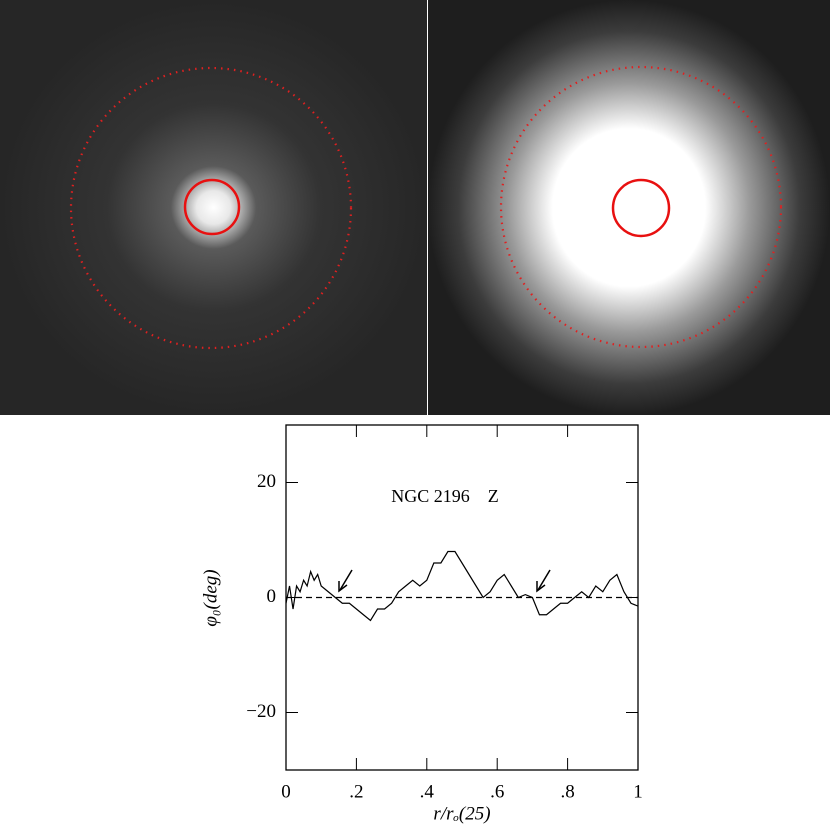 The height and width of the screenshot is (832, 830). Describe the element at coordinates (356, 791) in the screenshot. I see `x-tick-label: .2` at that location.